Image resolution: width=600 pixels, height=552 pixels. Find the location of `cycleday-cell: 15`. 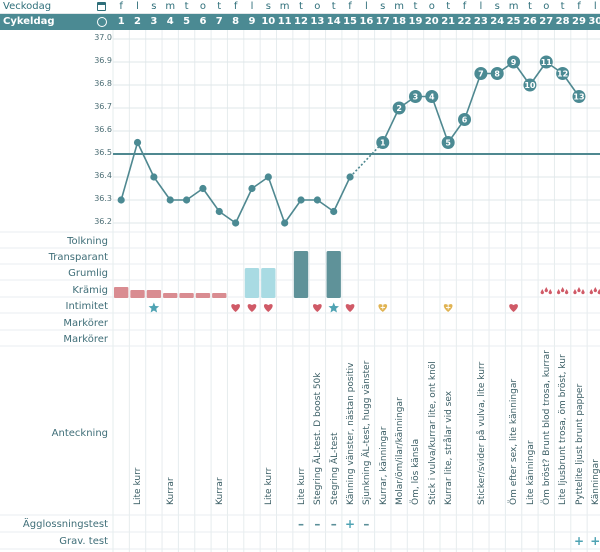

cycleday-cell: 15 is located at coordinates (350, 21).